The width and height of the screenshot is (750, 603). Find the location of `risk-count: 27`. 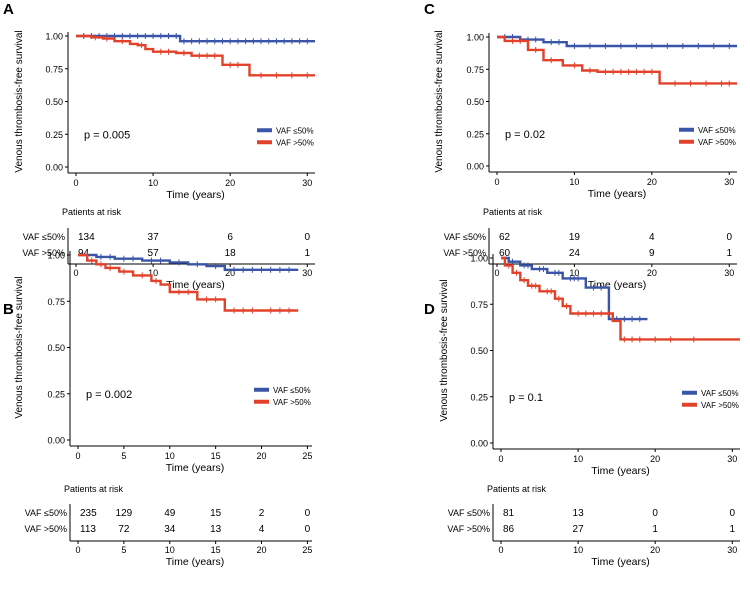

risk-count: 27 is located at coordinates (579, 529).